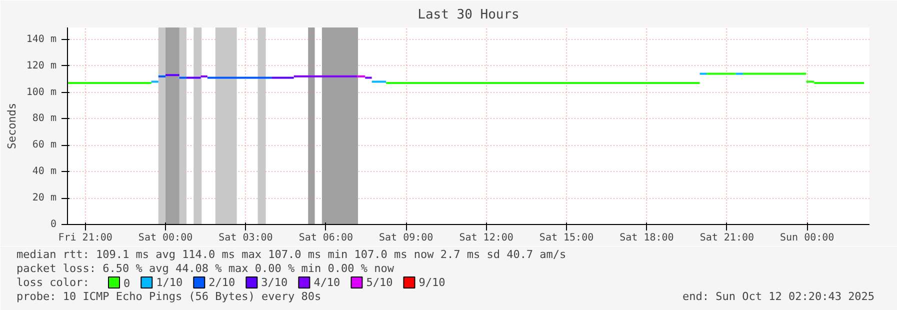  Describe the element at coordinates (274, 282) in the screenshot. I see `legend-label: 3/10` at that location.